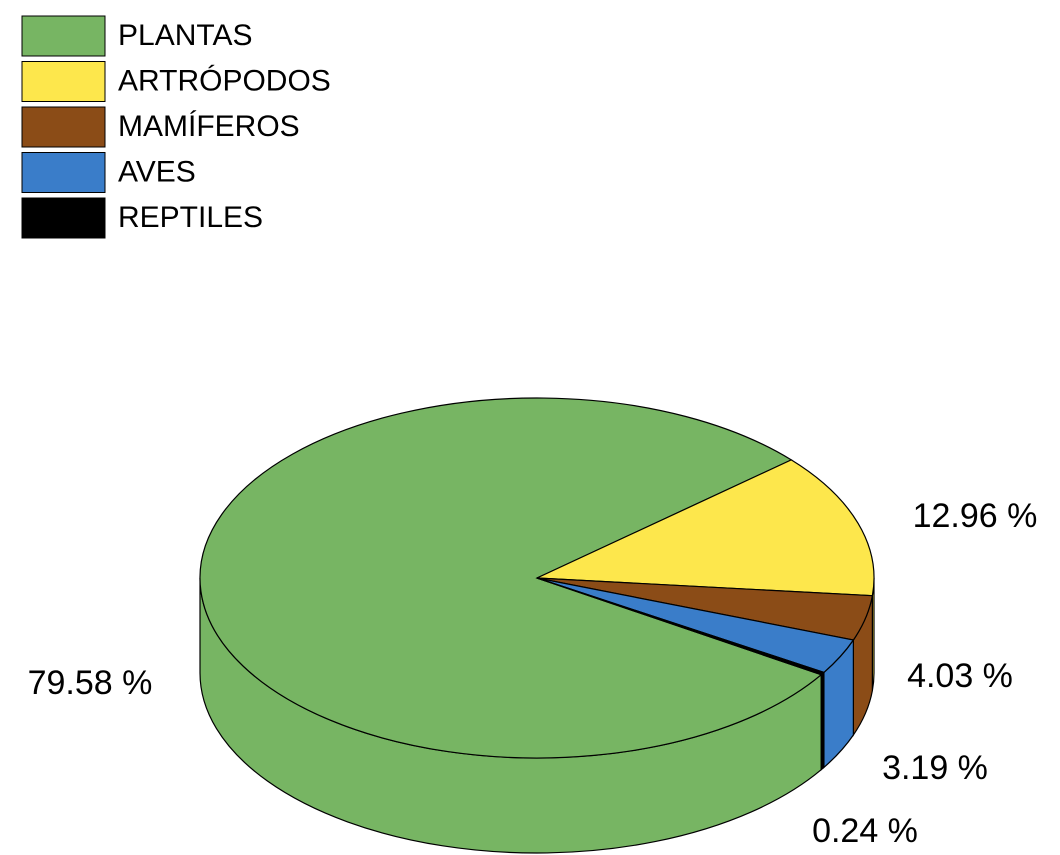 This screenshot has width=1060, height=855. I want to click on legend-label: REPTILES, so click(190, 217).